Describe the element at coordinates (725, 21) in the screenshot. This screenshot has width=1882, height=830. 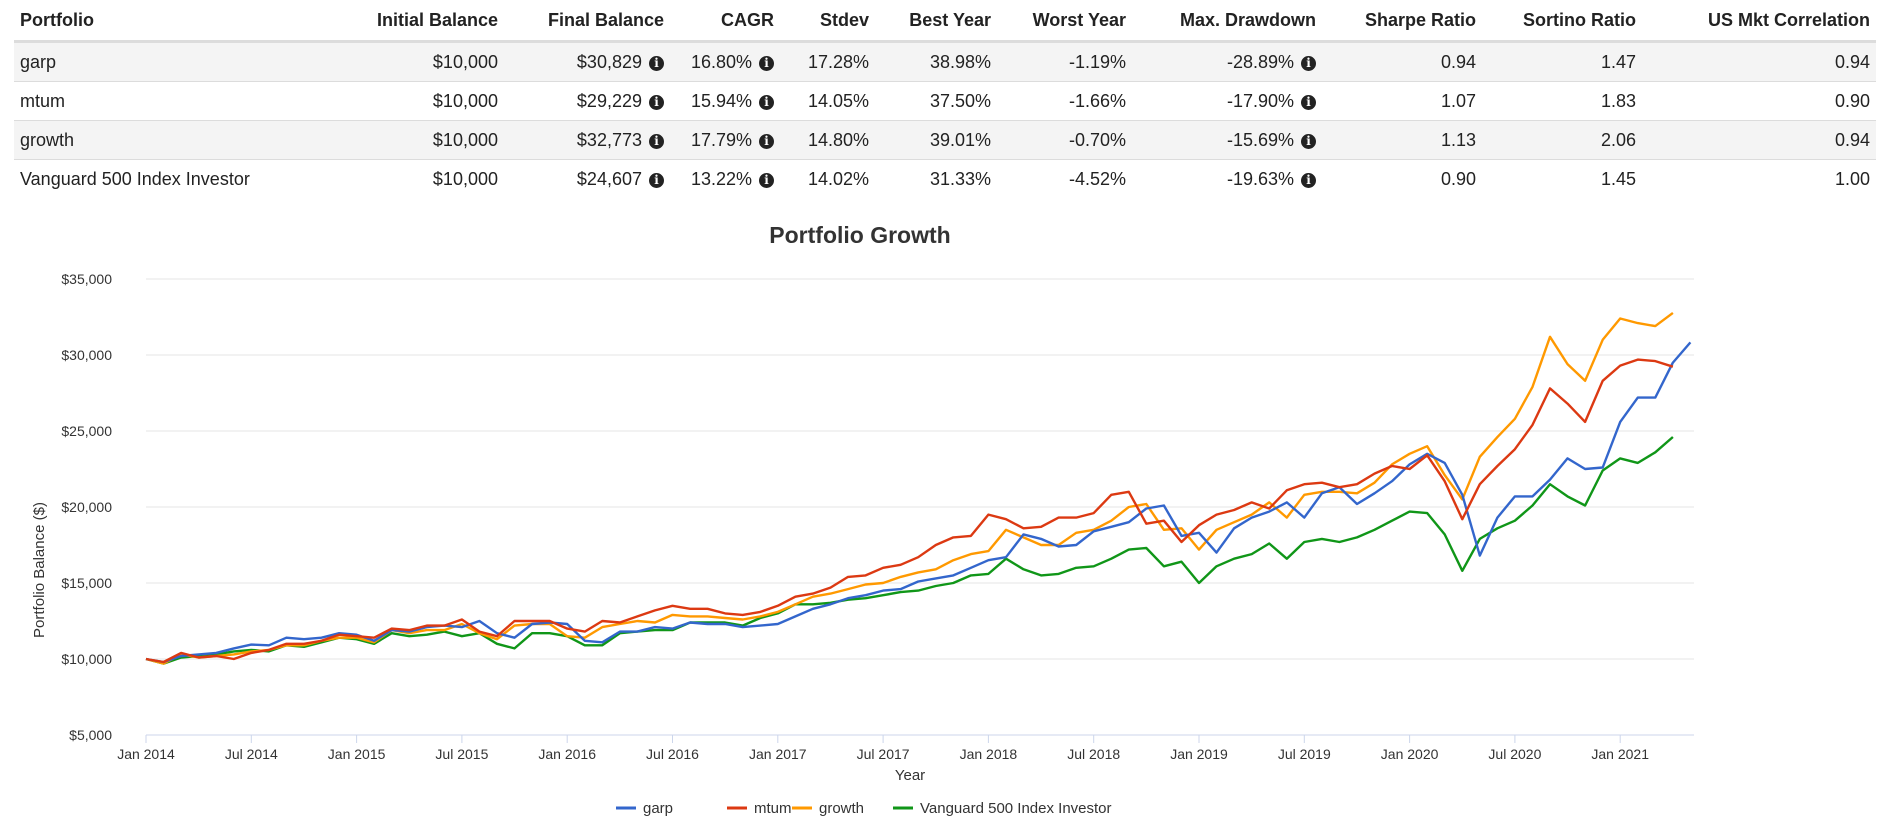
I see `header-cagr: CAGR` at that location.